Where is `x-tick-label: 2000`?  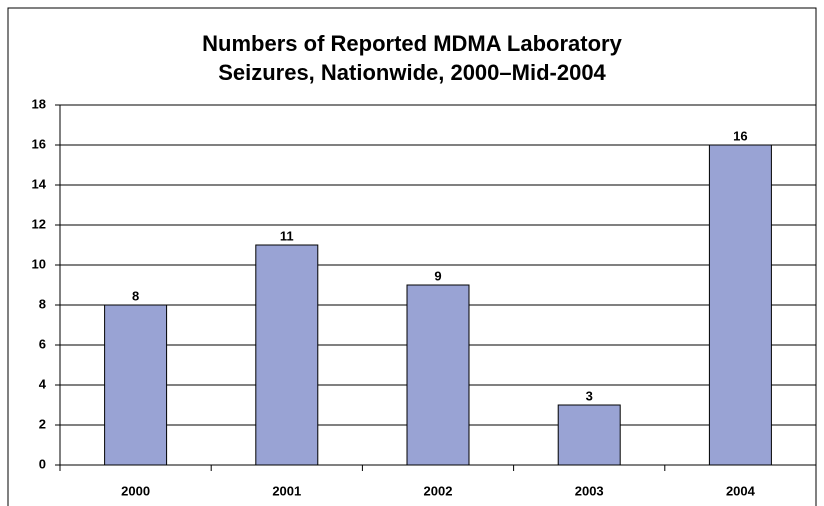 x-tick-label: 2000 is located at coordinates (135, 490).